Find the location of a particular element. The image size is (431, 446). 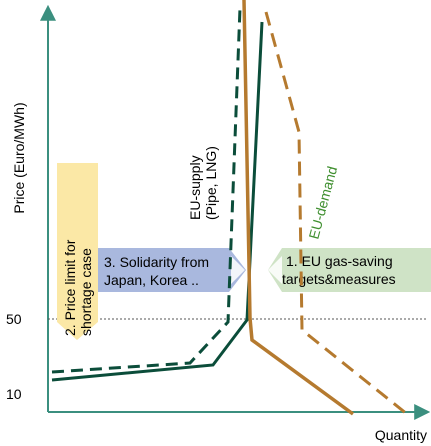

y-tick-10: 10 is located at coordinates (14, 394).